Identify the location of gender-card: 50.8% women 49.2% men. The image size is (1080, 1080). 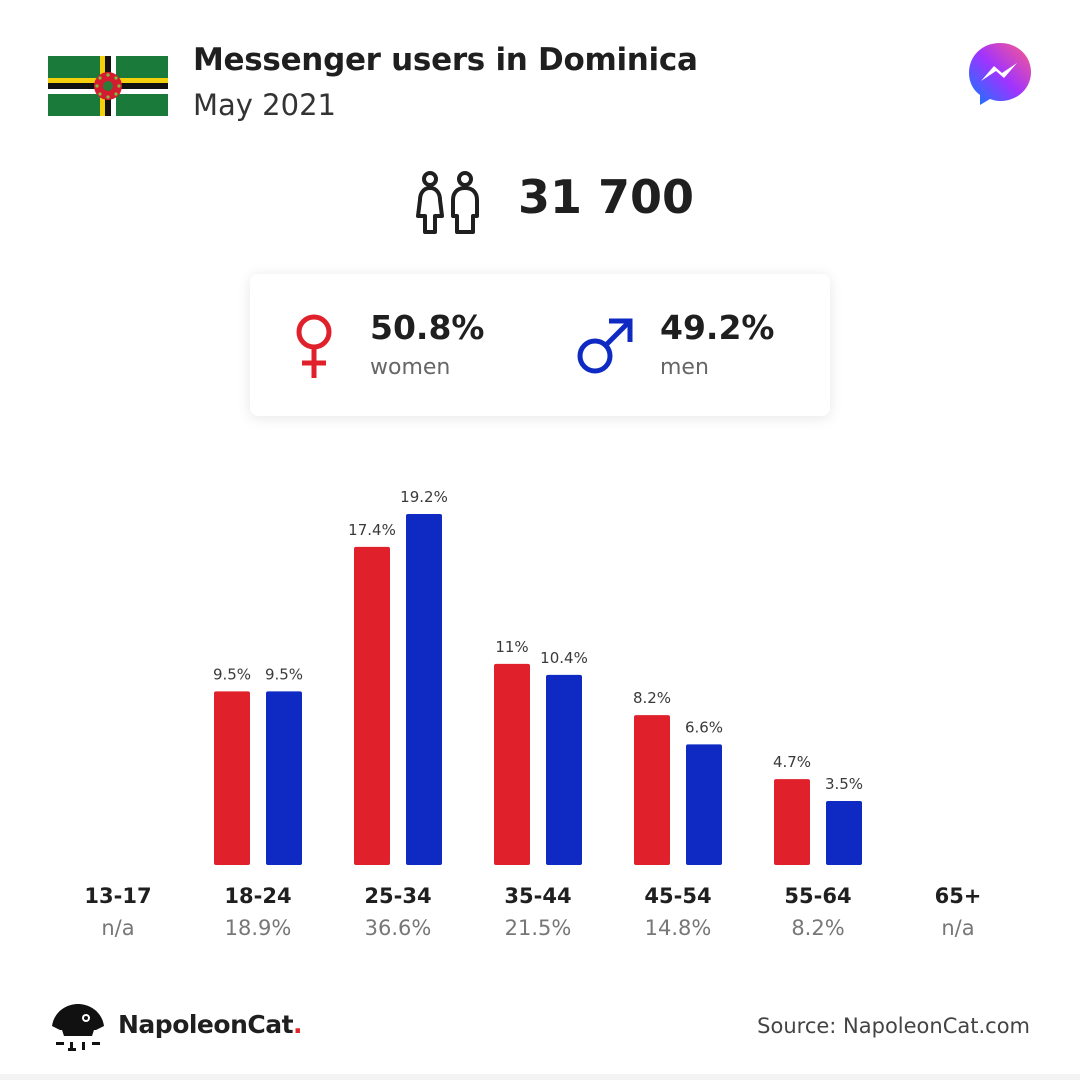
(540, 345).